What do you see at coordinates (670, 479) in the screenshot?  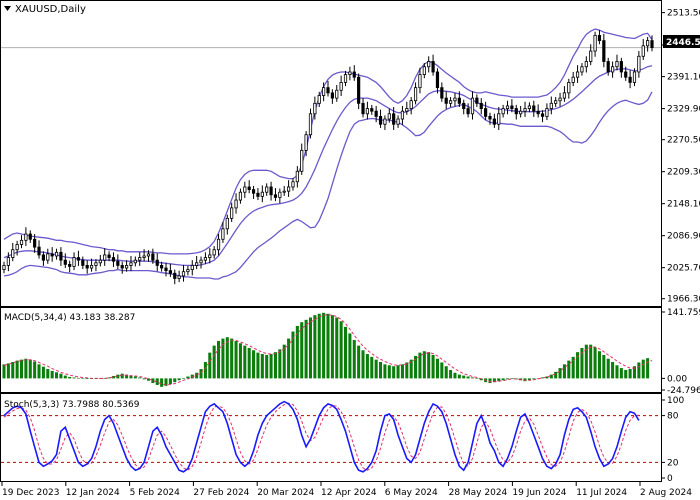 I see `stoch-tick-label: 0` at bounding box center [670, 479].